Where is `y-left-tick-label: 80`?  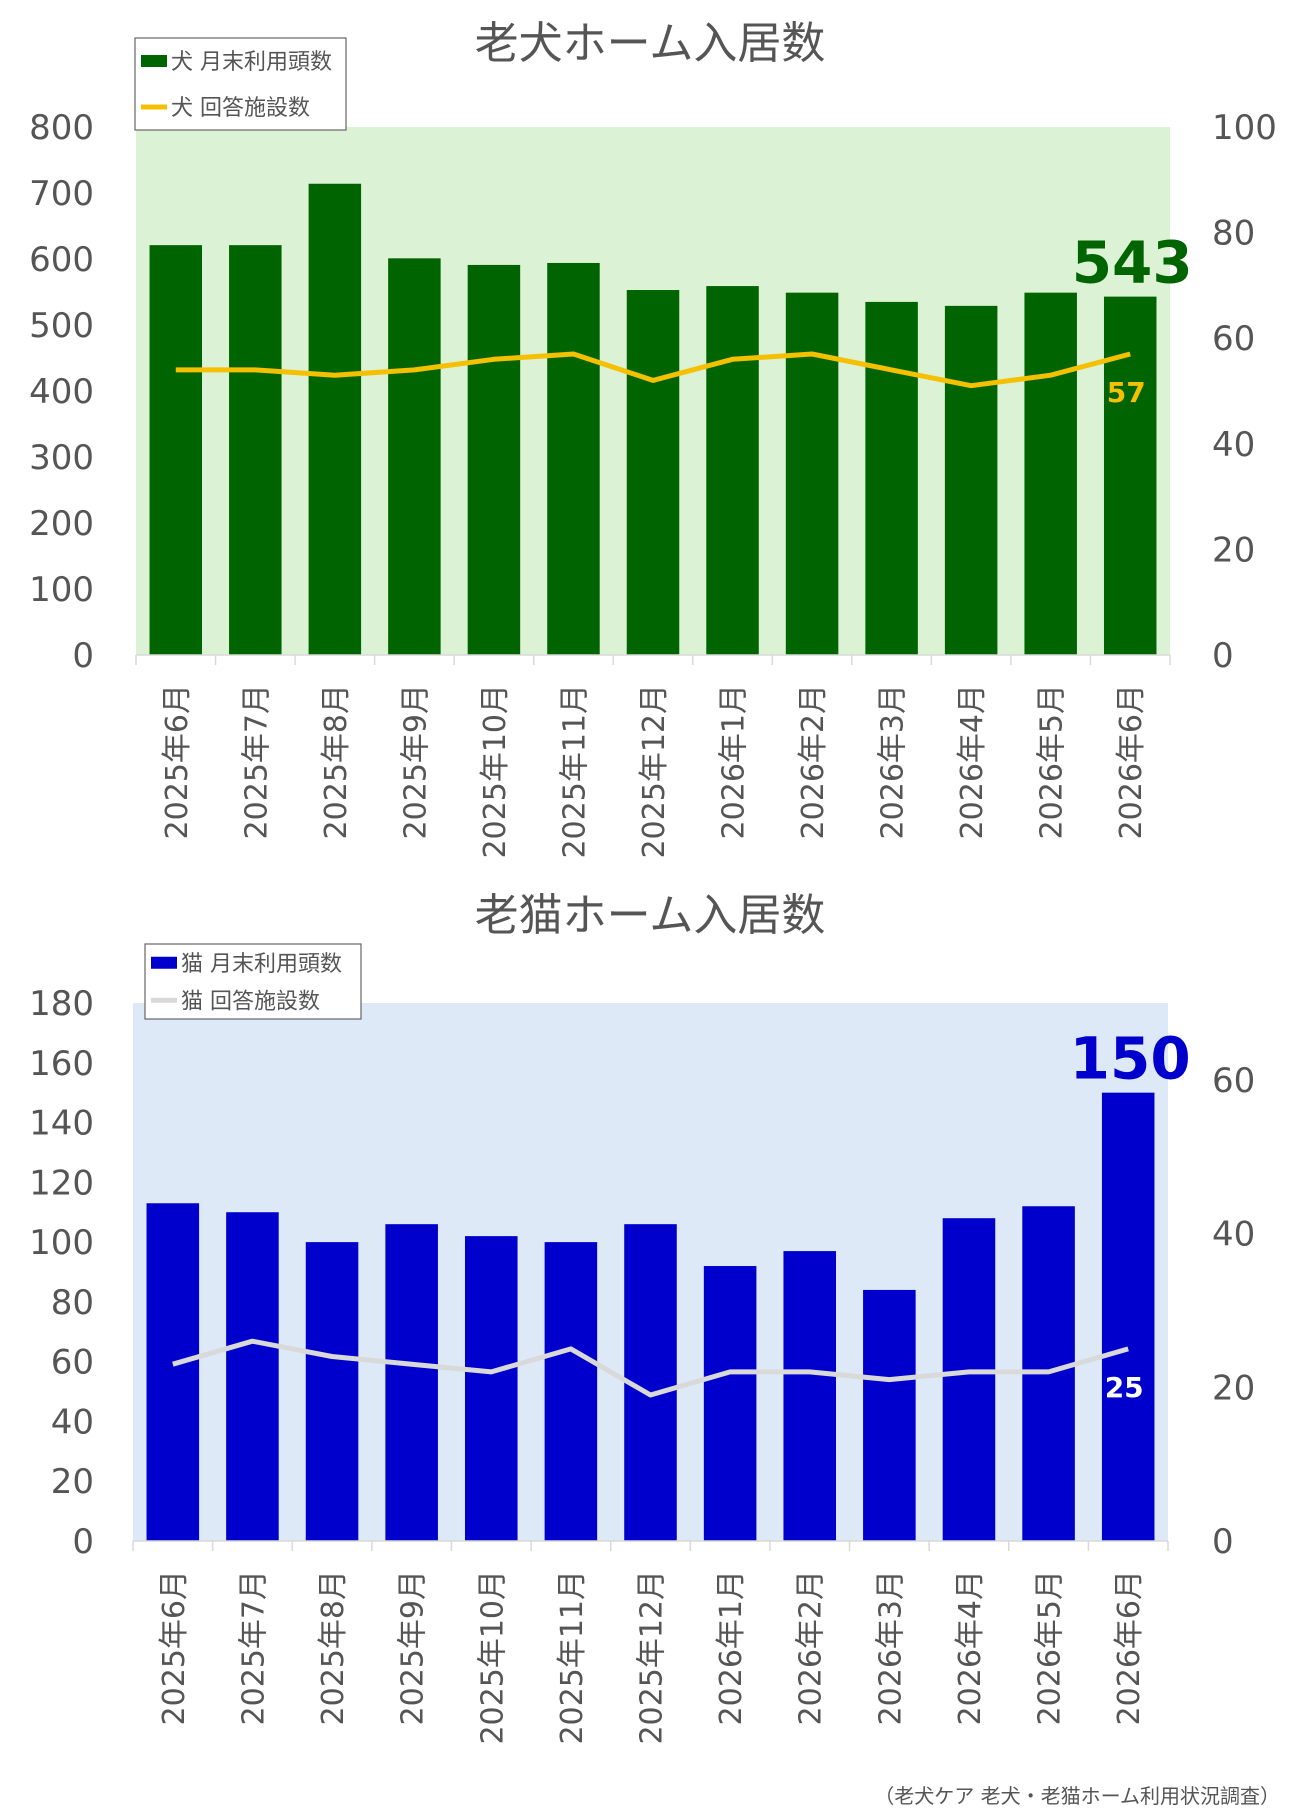 y-left-tick-label: 80 is located at coordinates (72, 1303).